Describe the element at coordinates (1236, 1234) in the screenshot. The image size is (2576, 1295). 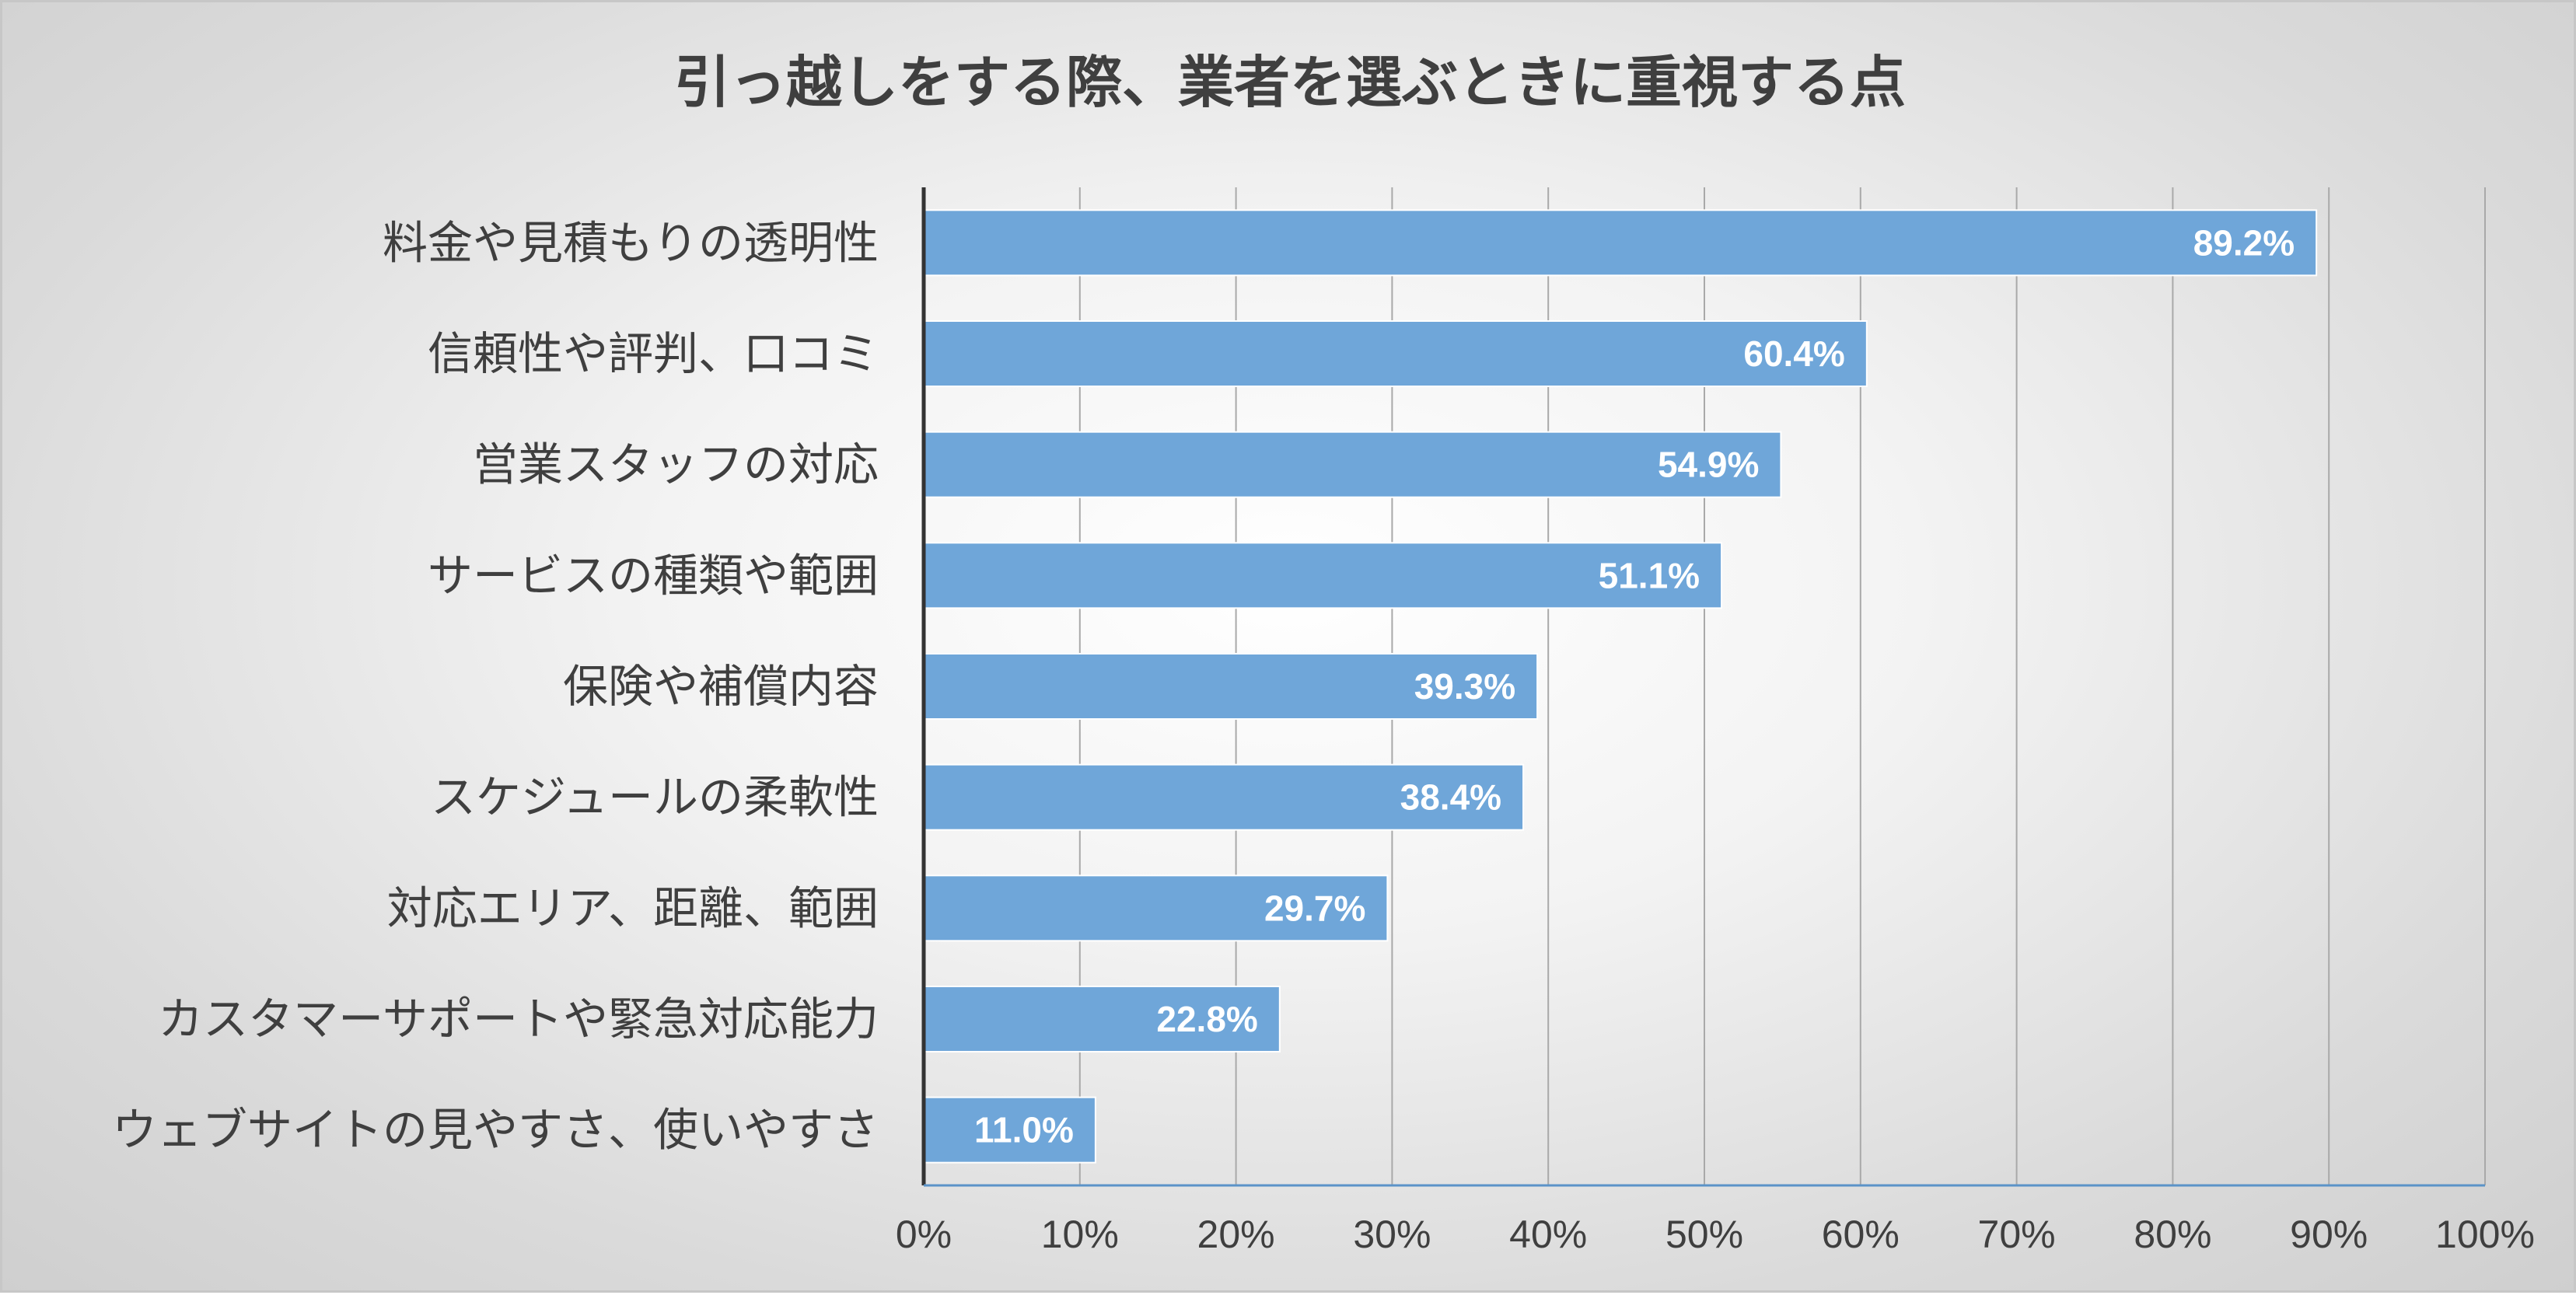
I see `x-tick-label: 20%` at that location.